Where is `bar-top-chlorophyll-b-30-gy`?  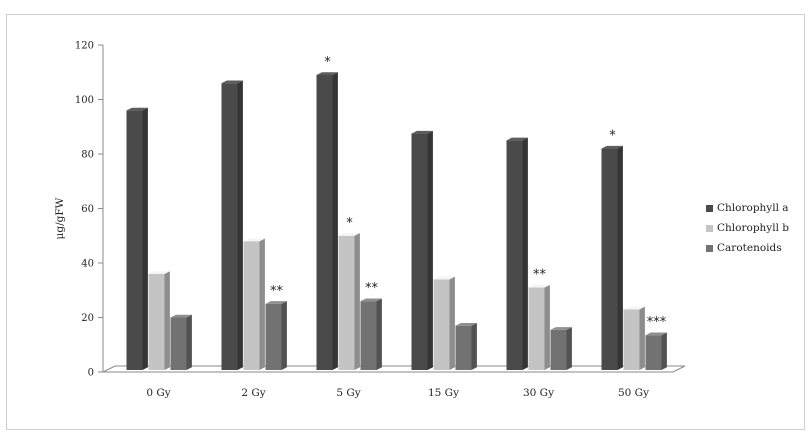
bar-top-chlorophyll-b-30-gy is located at coordinates (539, 286).